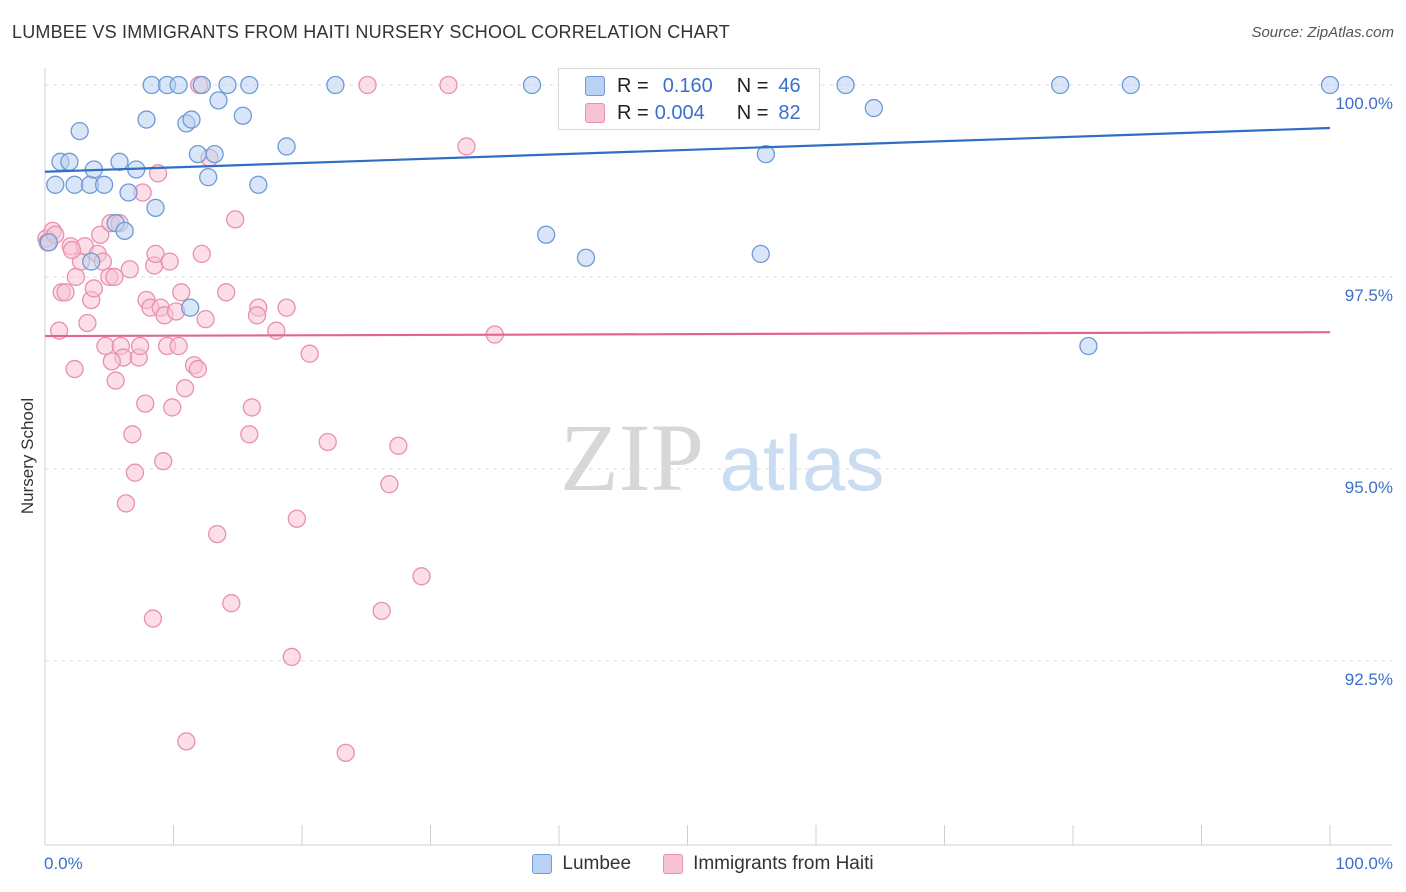 The height and width of the screenshot is (892, 1406). I want to click on stats-legend: R = 0.160 N = 46 R = 0.004 N = 82, so click(689, 99).